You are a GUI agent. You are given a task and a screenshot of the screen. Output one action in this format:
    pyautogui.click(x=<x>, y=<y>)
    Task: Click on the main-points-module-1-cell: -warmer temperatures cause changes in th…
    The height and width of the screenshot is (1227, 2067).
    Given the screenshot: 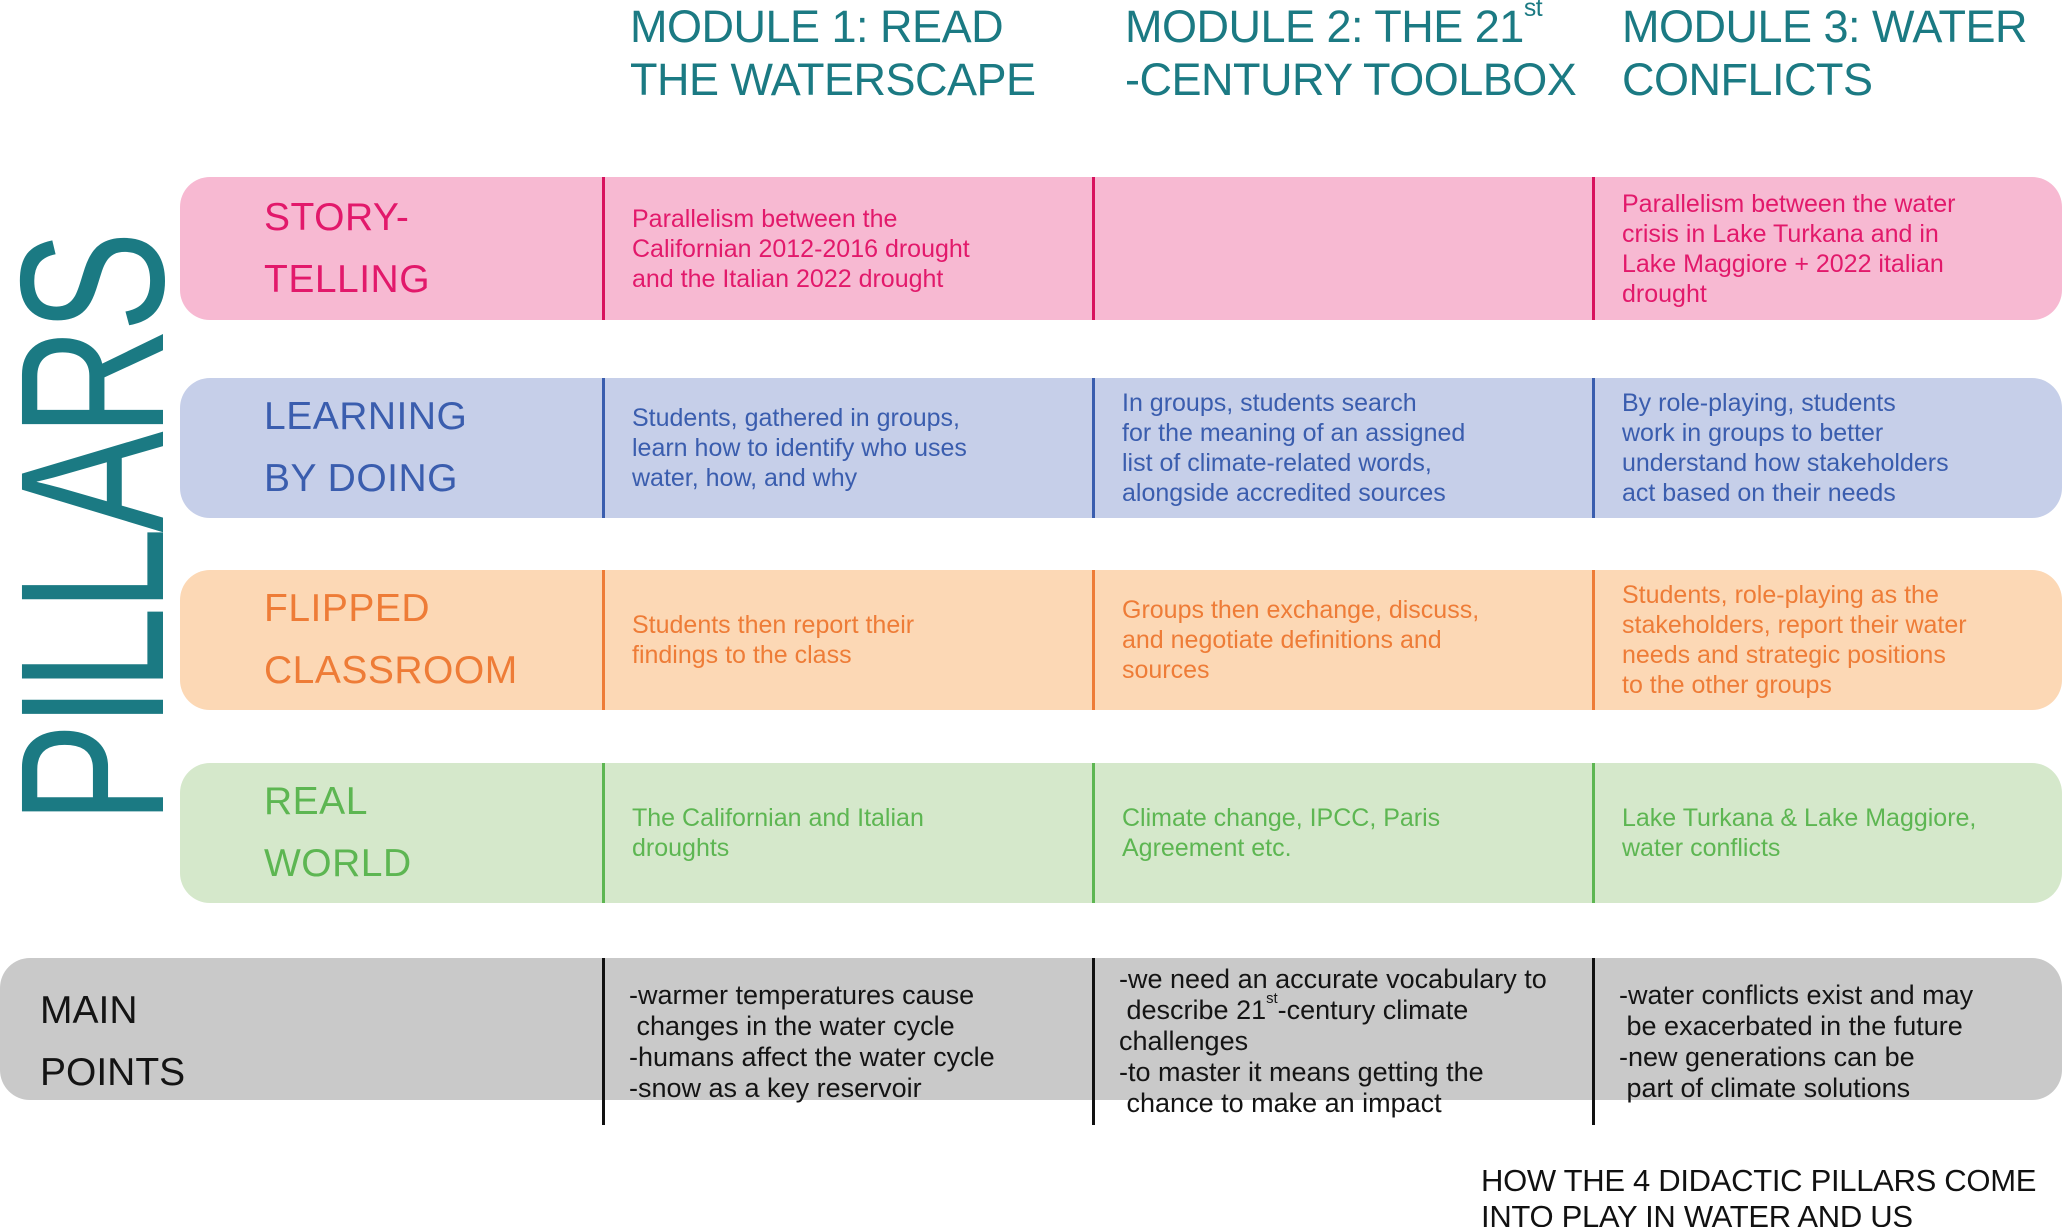 What is the action you would take?
    pyautogui.click(x=847, y=1041)
    